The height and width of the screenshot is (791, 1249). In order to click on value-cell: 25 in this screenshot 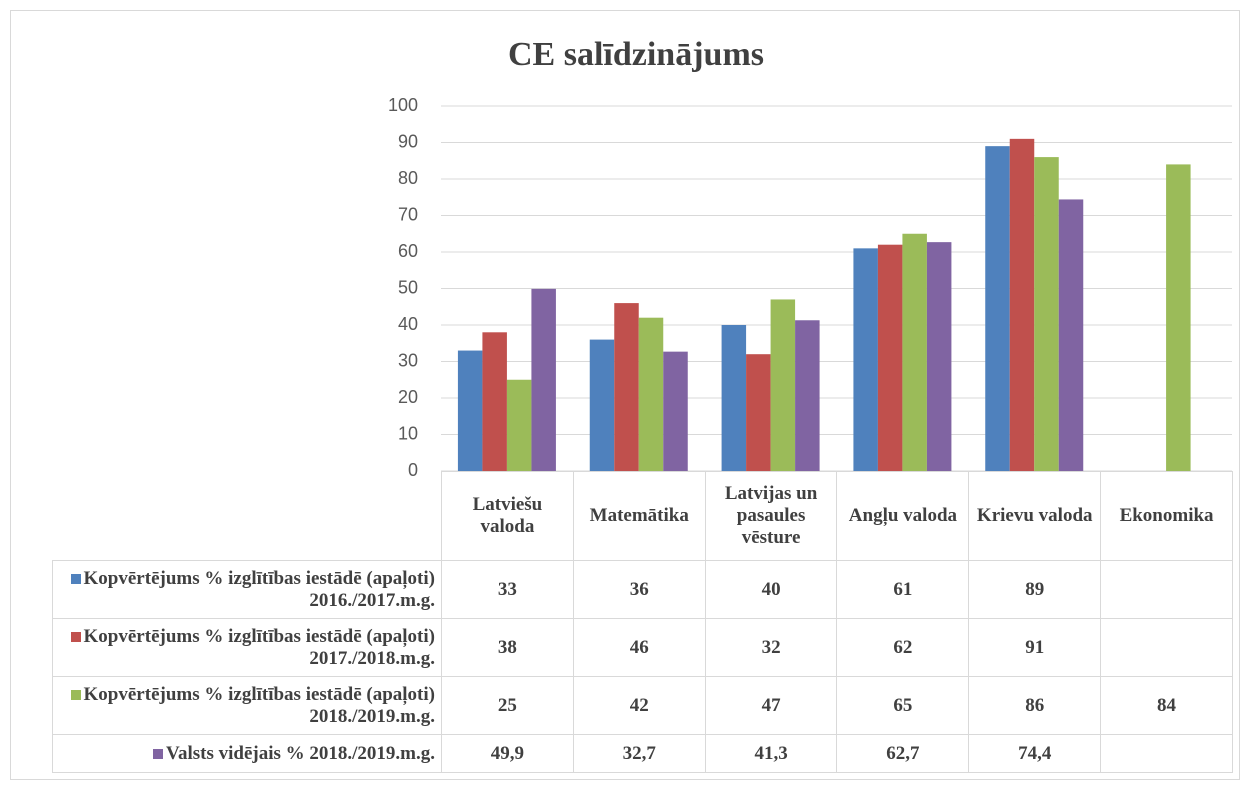, I will do `click(507, 705)`.